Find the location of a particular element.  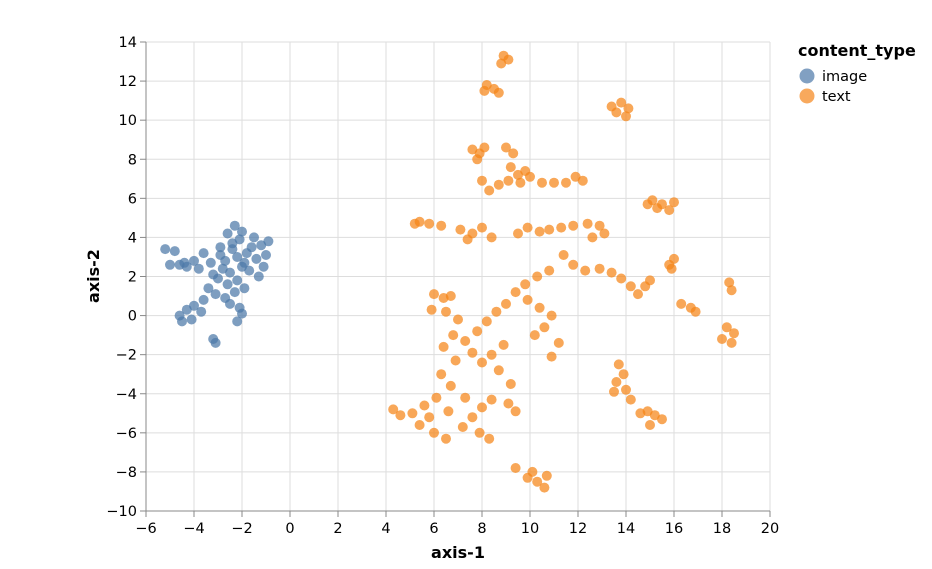

x-tick-label: −4 is located at coordinates (193, 529).